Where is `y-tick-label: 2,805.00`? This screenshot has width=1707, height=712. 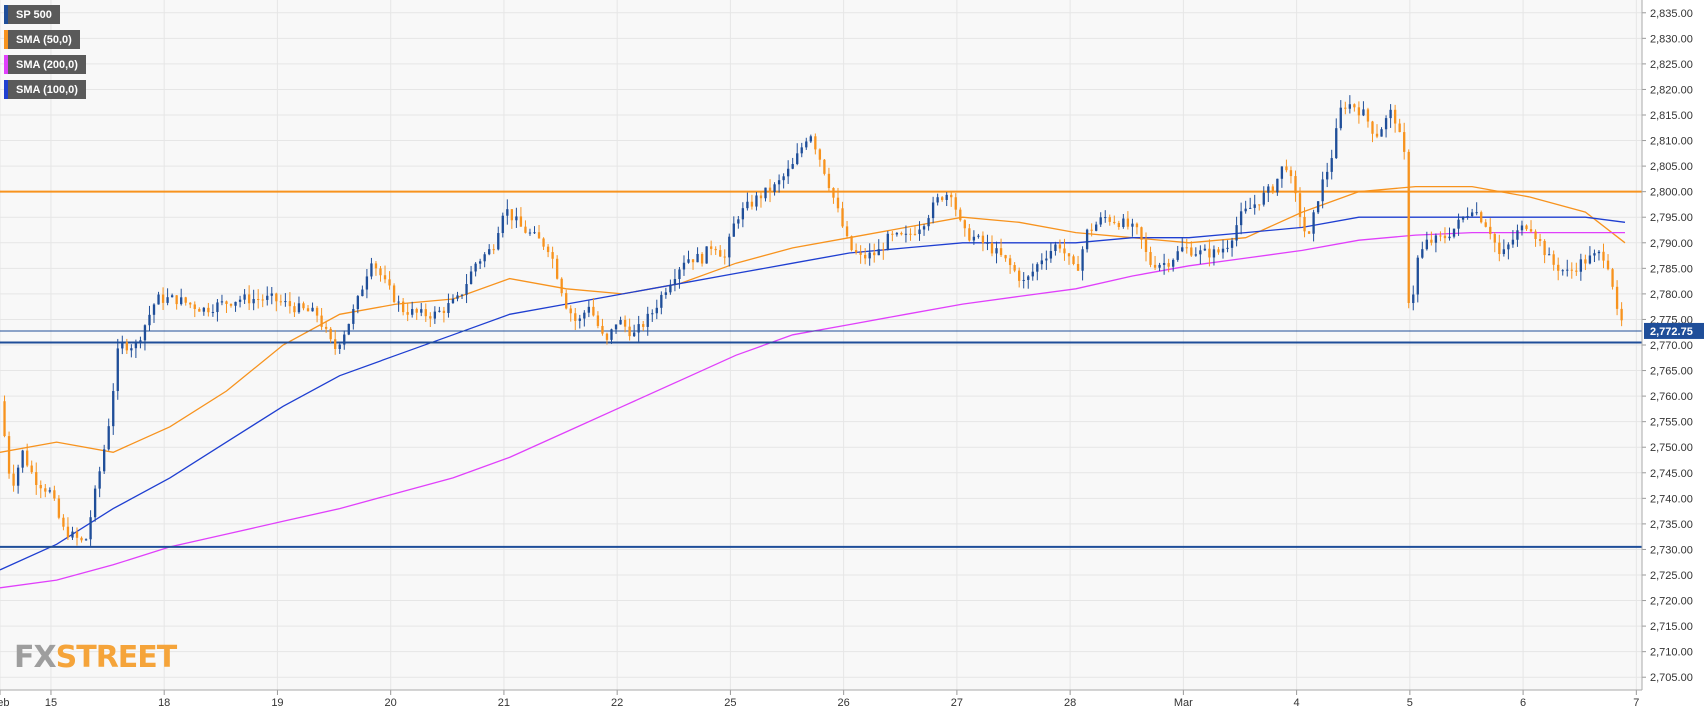
y-tick-label: 2,805.00 is located at coordinates (1671, 167).